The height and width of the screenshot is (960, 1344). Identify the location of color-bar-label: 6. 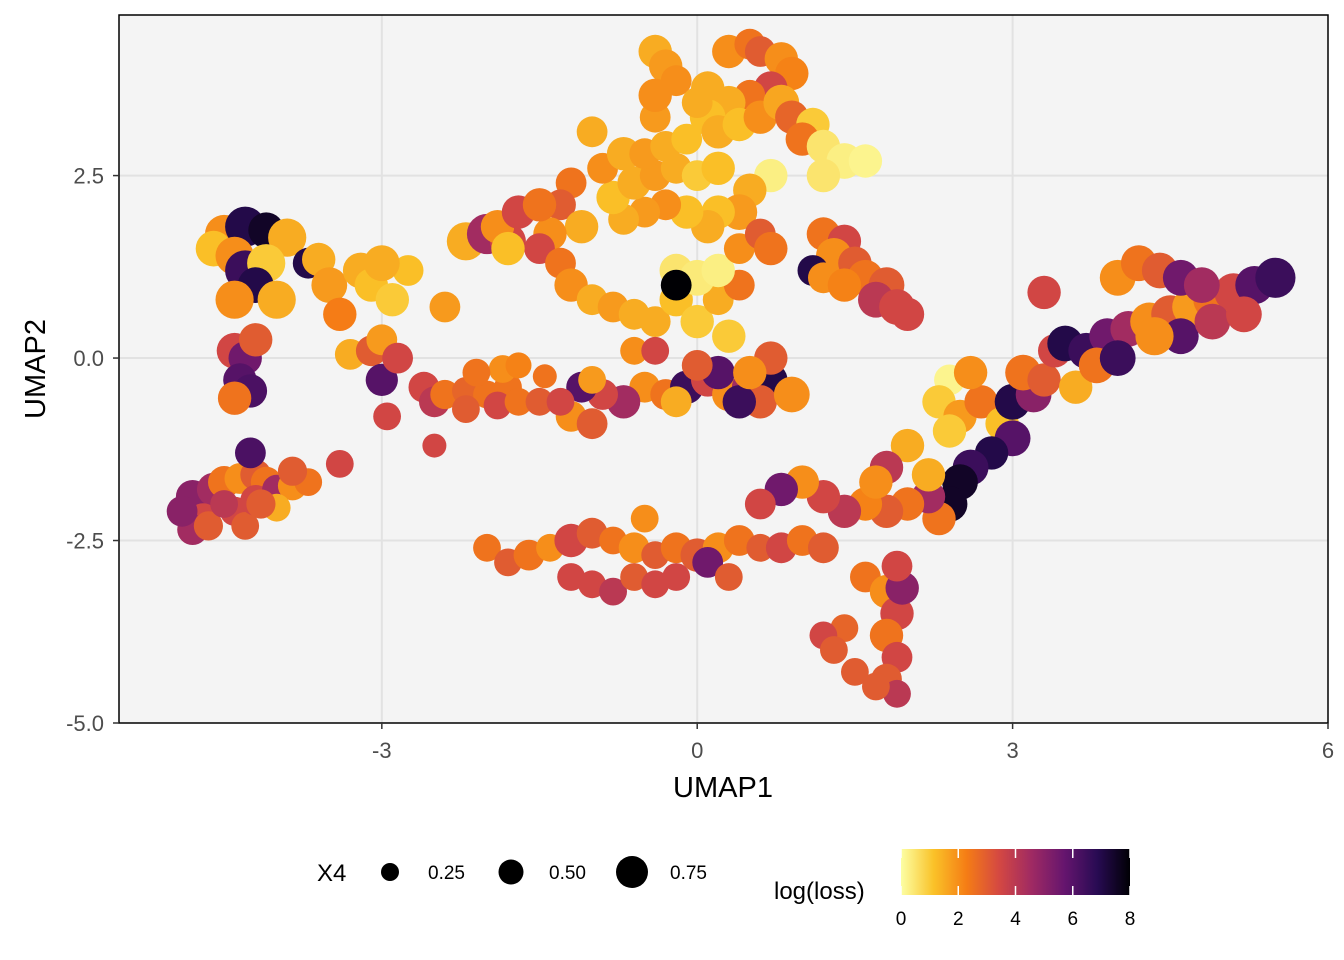
(1072, 919).